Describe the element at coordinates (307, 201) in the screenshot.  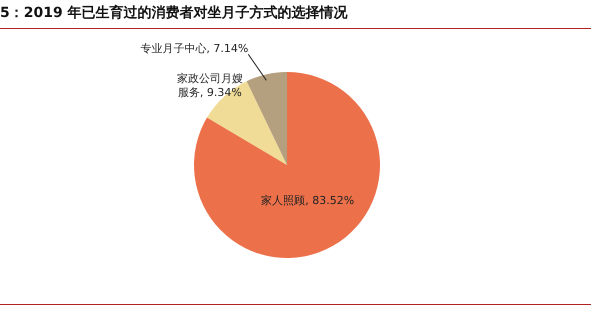
I see `slice-label: 家人照顾, 83.52%` at that location.